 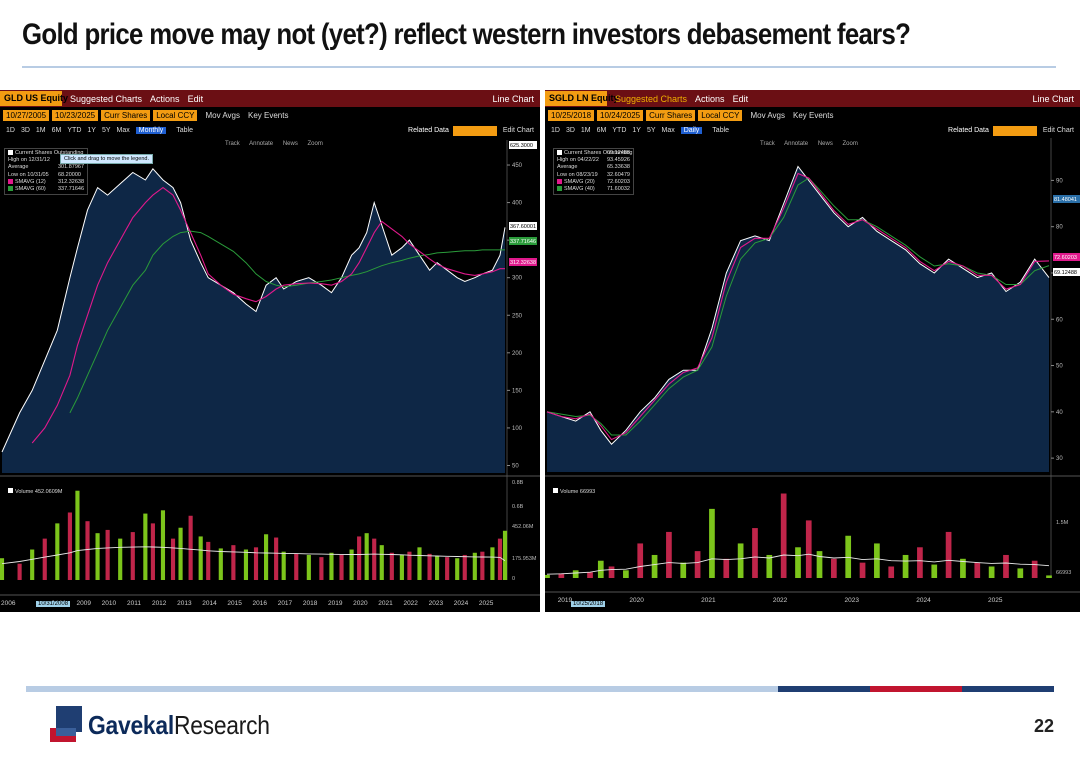 I want to click on value-tag, so click(x=523, y=226).